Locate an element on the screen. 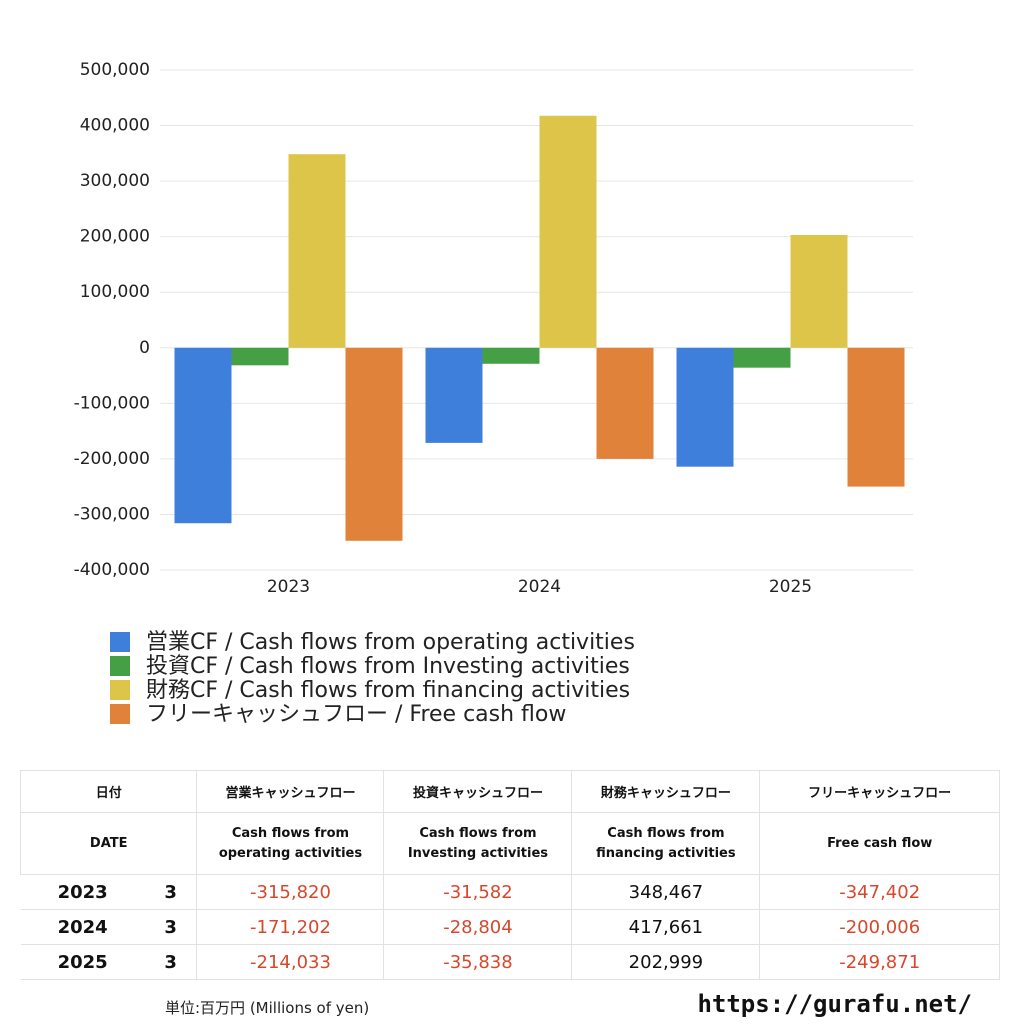  table-cell: -249,871 is located at coordinates (879, 962).